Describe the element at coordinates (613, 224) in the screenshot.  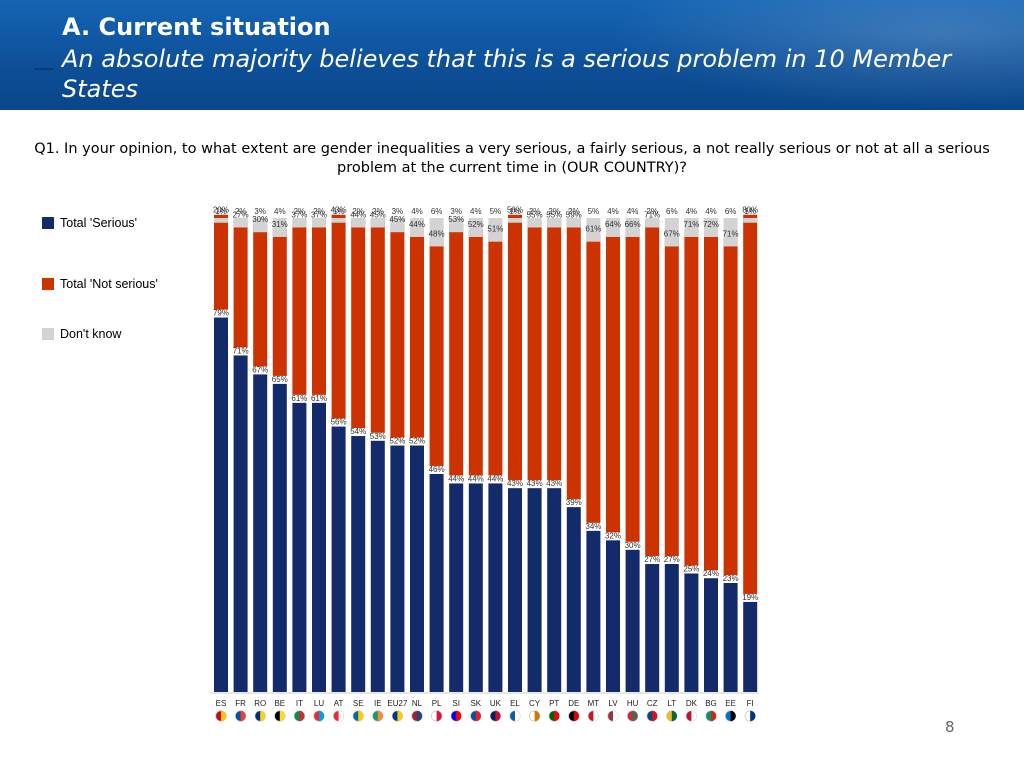
I see `data-label-not-serious: 64%` at that location.